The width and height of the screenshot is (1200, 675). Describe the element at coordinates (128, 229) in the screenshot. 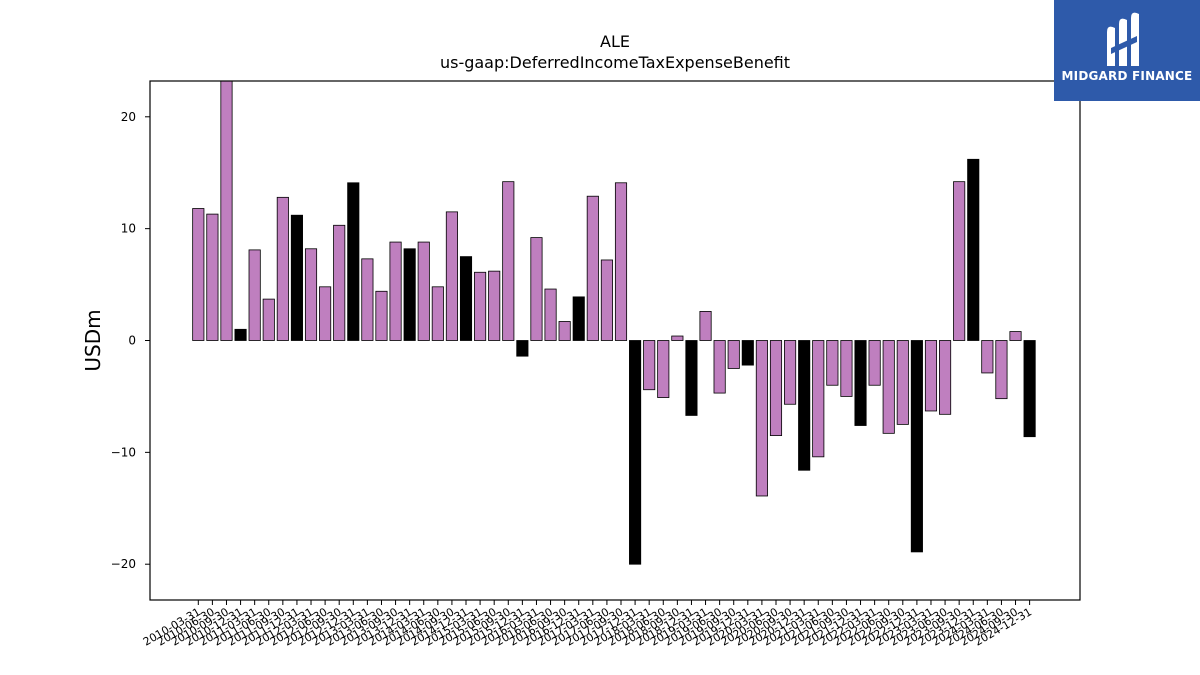

I see `y-tick-label: 10` at that location.